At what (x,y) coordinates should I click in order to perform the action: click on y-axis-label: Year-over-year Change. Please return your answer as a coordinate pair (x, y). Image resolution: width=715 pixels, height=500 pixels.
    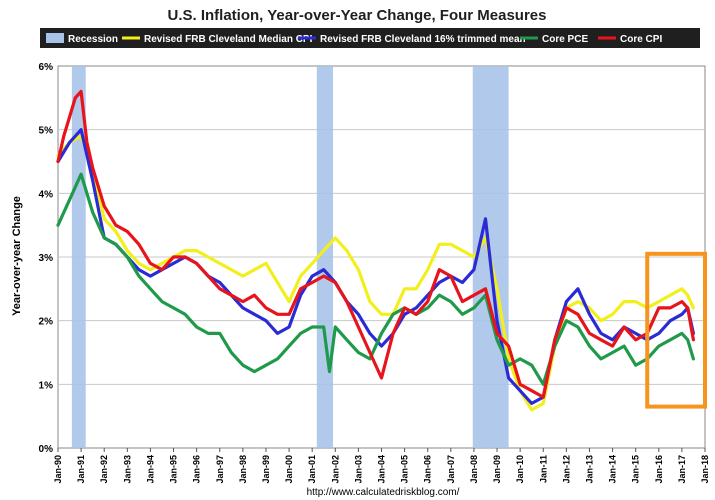
    Looking at the image, I should click on (17, 256).